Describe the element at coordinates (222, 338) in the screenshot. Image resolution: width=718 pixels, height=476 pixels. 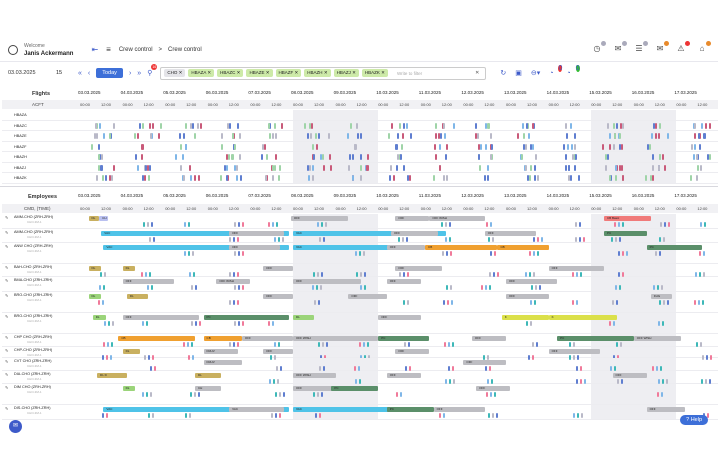
I see `duty-bar: CB` at that location.